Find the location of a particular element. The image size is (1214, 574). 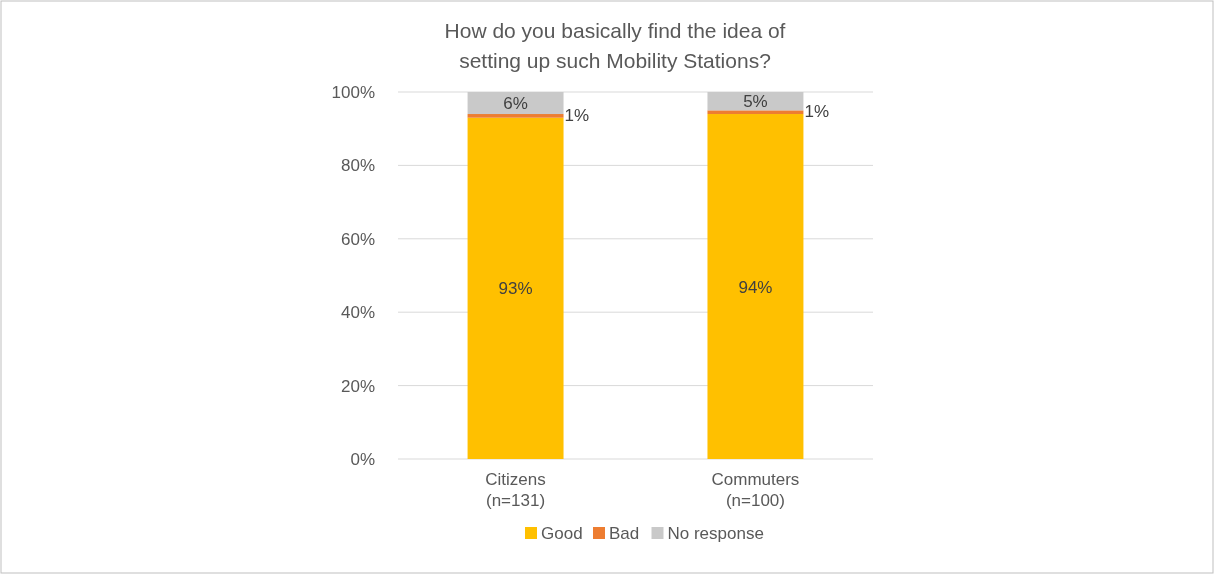

legend-label: Good is located at coordinates (562, 533).